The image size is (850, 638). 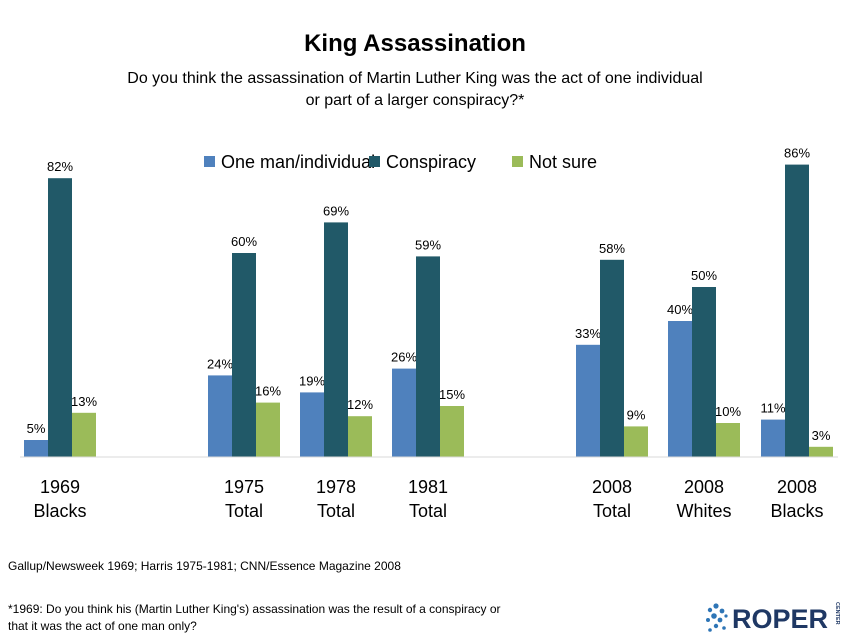 I want to click on data-label: 60%, so click(x=244, y=241).